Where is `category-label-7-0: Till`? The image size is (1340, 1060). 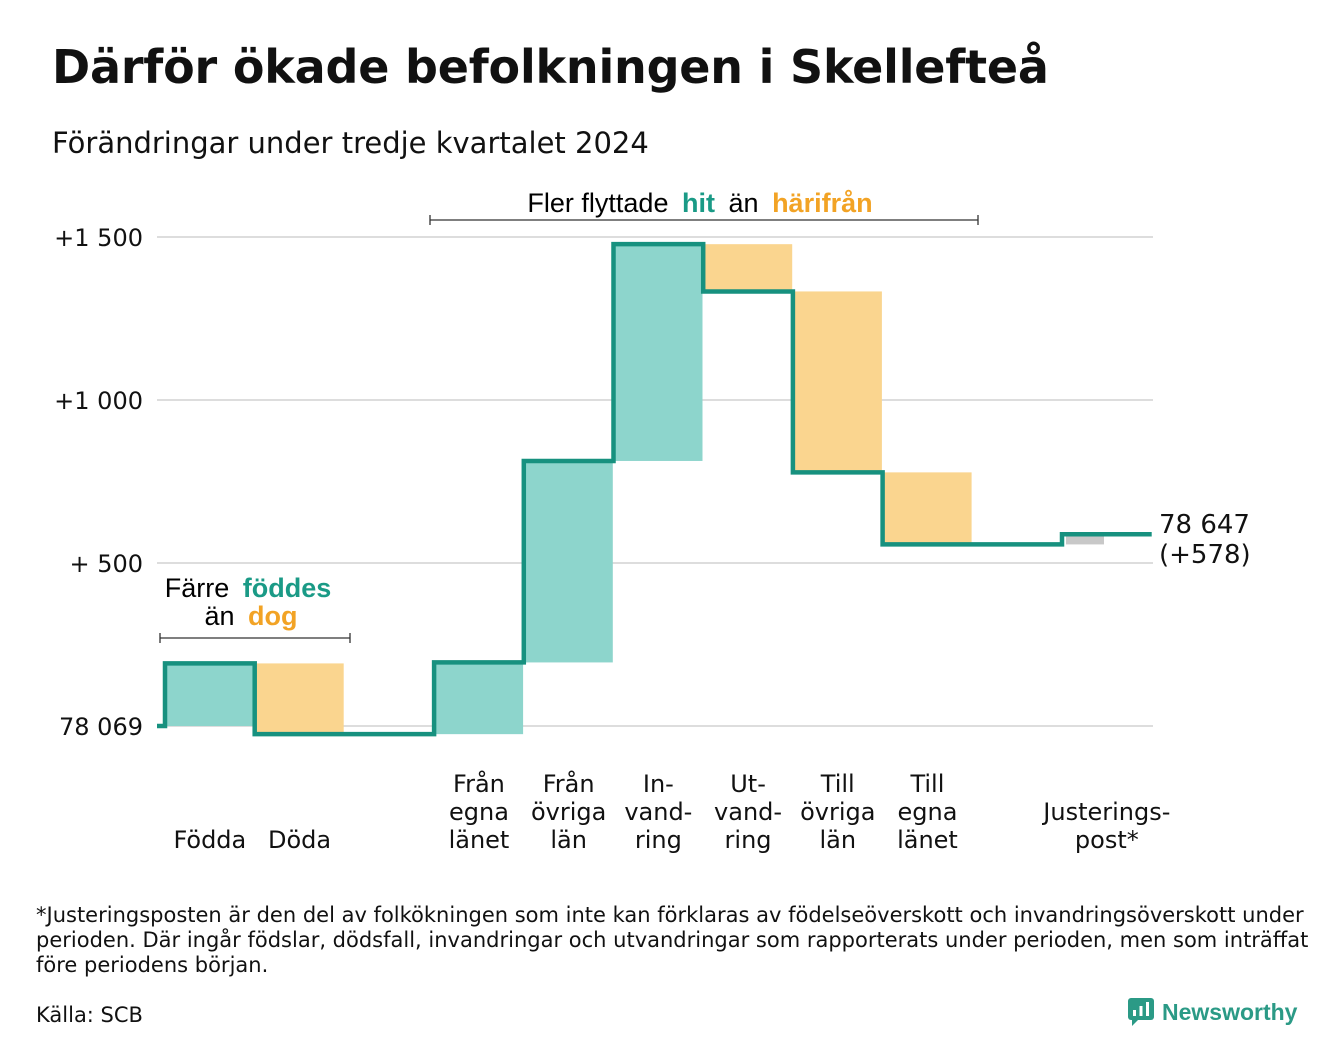
category-label-7-0: Till is located at coordinates (837, 784).